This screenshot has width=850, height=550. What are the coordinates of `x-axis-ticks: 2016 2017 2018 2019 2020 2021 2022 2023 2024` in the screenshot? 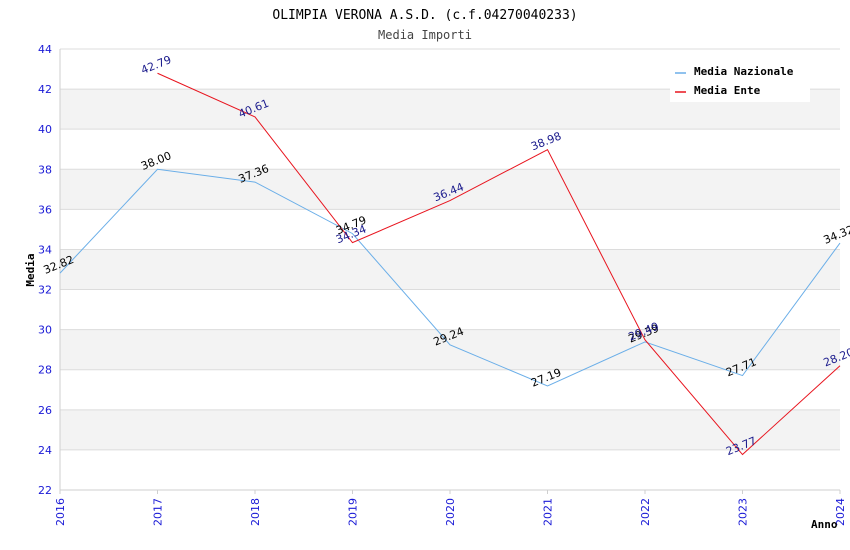 It's located at (450, 508).